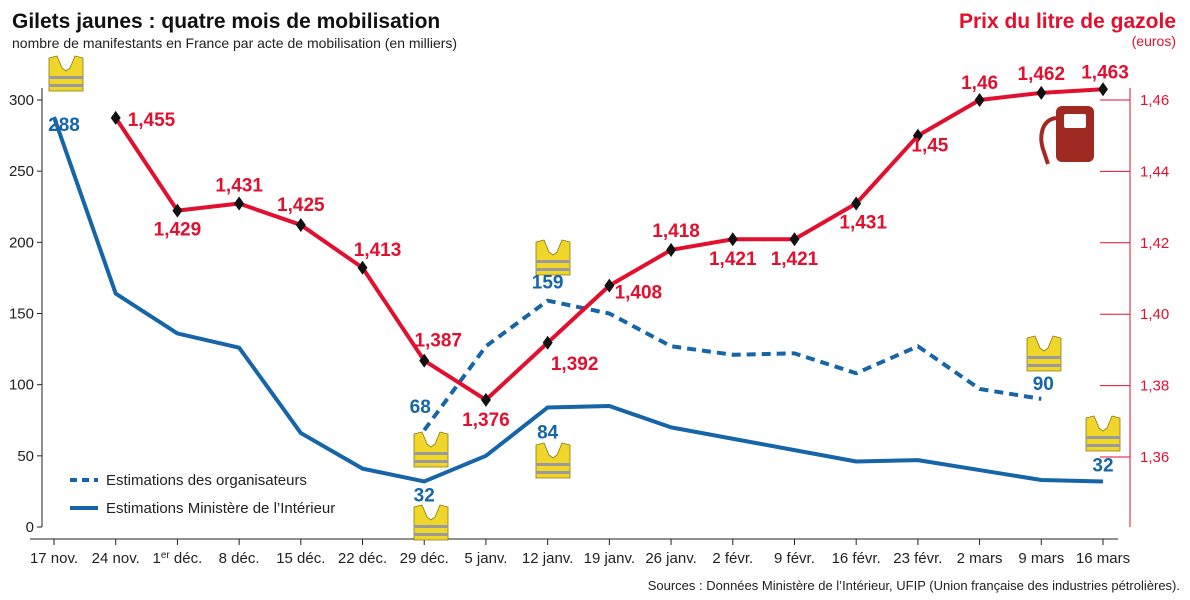 The width and height of the screenshot is (1190, 600). Describe the element at coordinates (548, 283) in the screenshot. I see `data-label: 159` at that location.